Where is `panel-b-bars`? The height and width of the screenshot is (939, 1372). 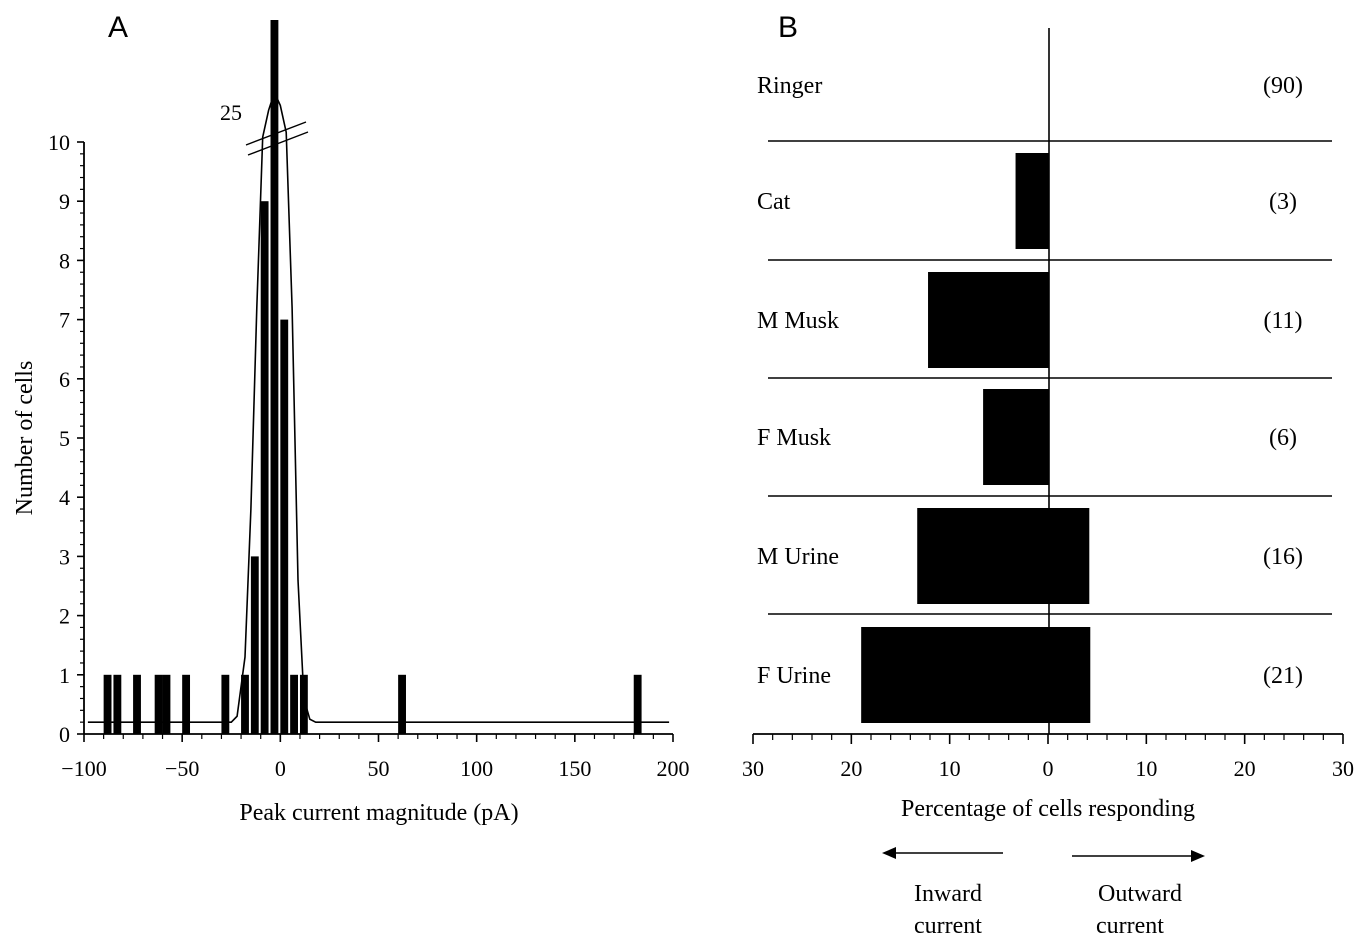
panel-b-bars is located at coordinates (976, 438).